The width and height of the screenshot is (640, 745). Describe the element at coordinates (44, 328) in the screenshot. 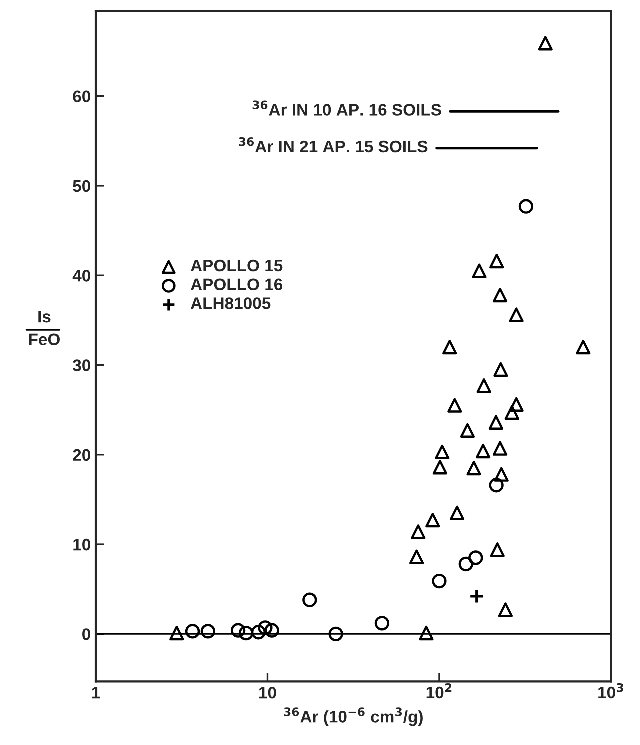

I see `y-axis-title: Is FeO` at that location.